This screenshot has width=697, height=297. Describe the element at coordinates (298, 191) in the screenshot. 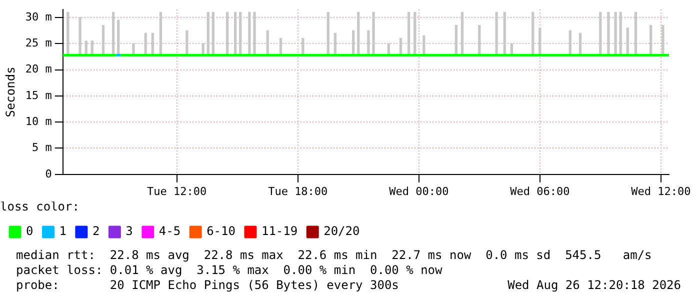

I see `x-tick-label: Tue 18:00` at that location.